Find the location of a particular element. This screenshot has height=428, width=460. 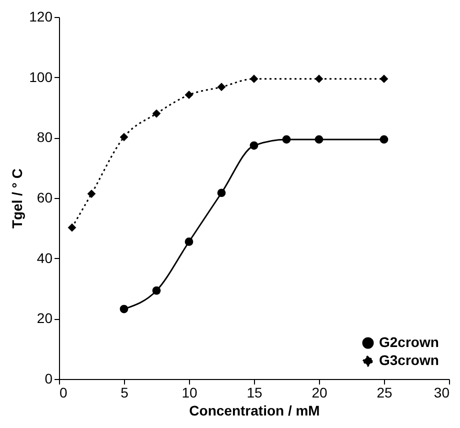

legend-label: G3crown is located at coordinates (409, 360).